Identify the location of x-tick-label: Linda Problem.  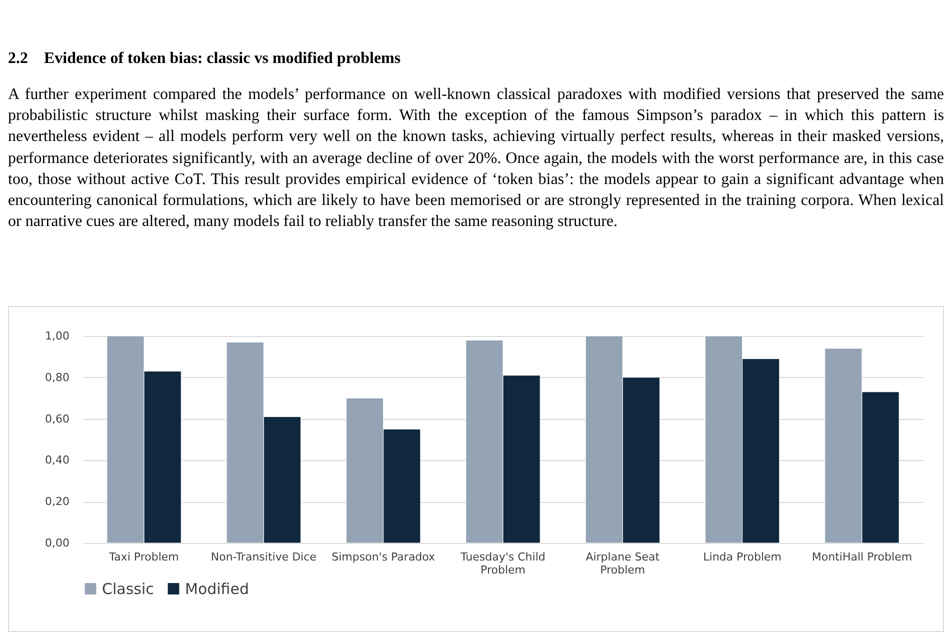
(742, 557).